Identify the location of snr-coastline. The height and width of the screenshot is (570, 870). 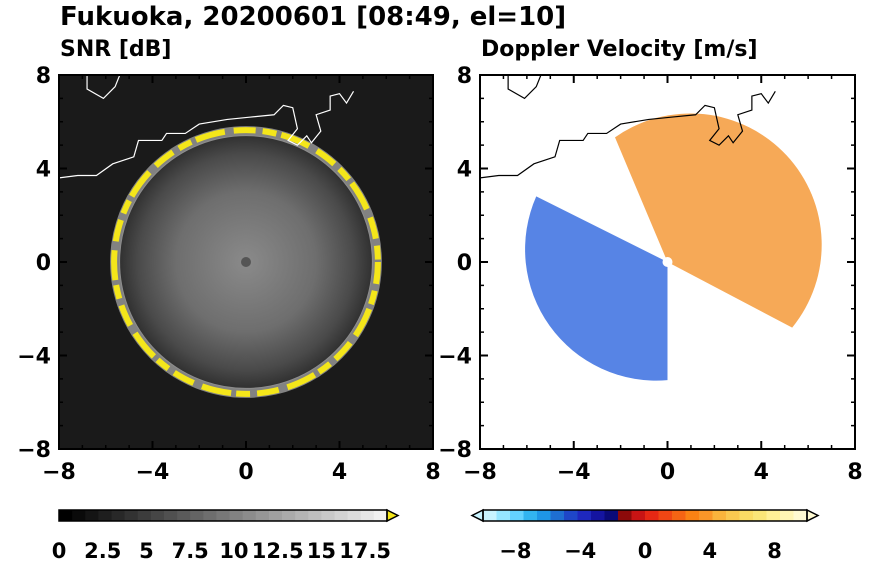
(207, 135).